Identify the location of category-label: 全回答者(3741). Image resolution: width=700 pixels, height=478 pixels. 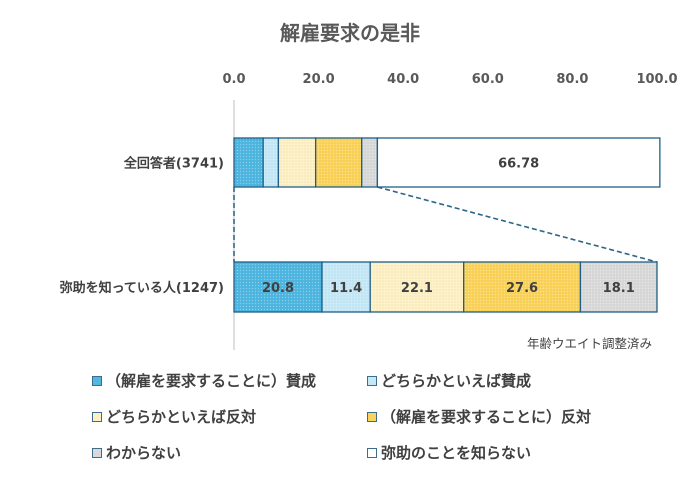
(173, 164).